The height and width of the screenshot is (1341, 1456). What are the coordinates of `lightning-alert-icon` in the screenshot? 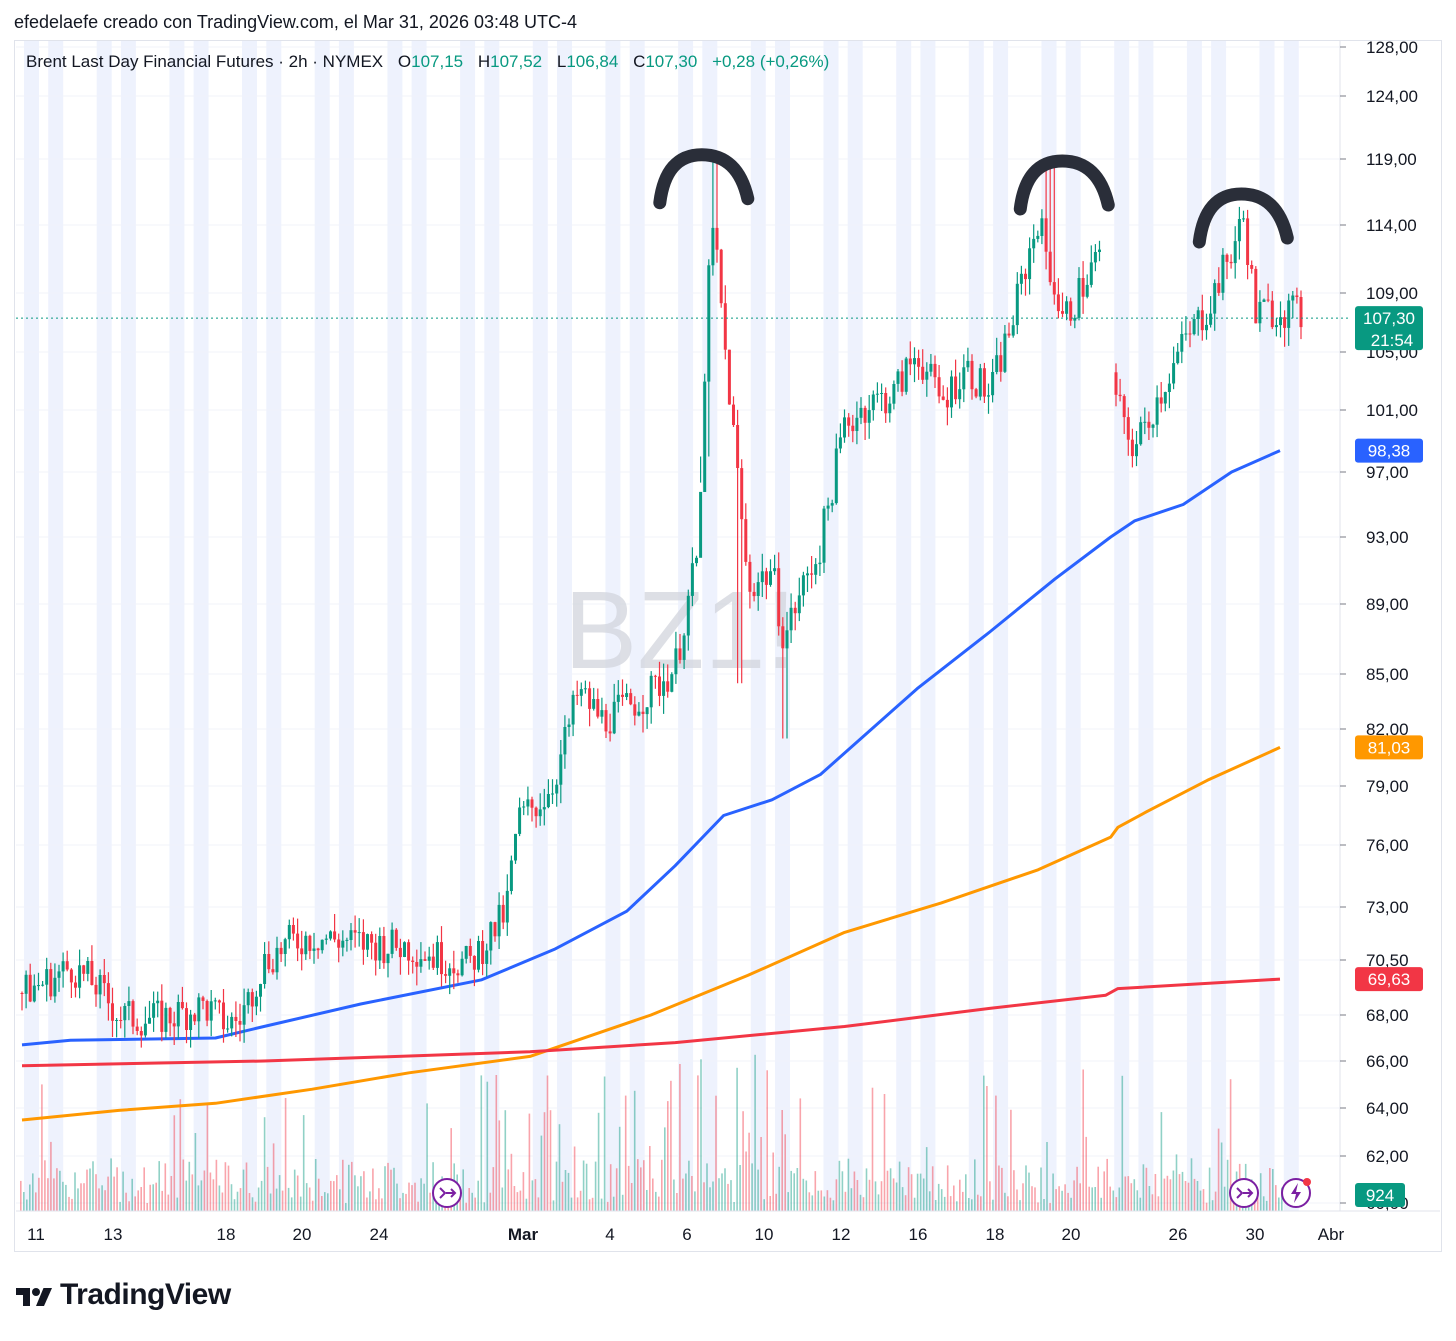 It's located at (1296, 1193).